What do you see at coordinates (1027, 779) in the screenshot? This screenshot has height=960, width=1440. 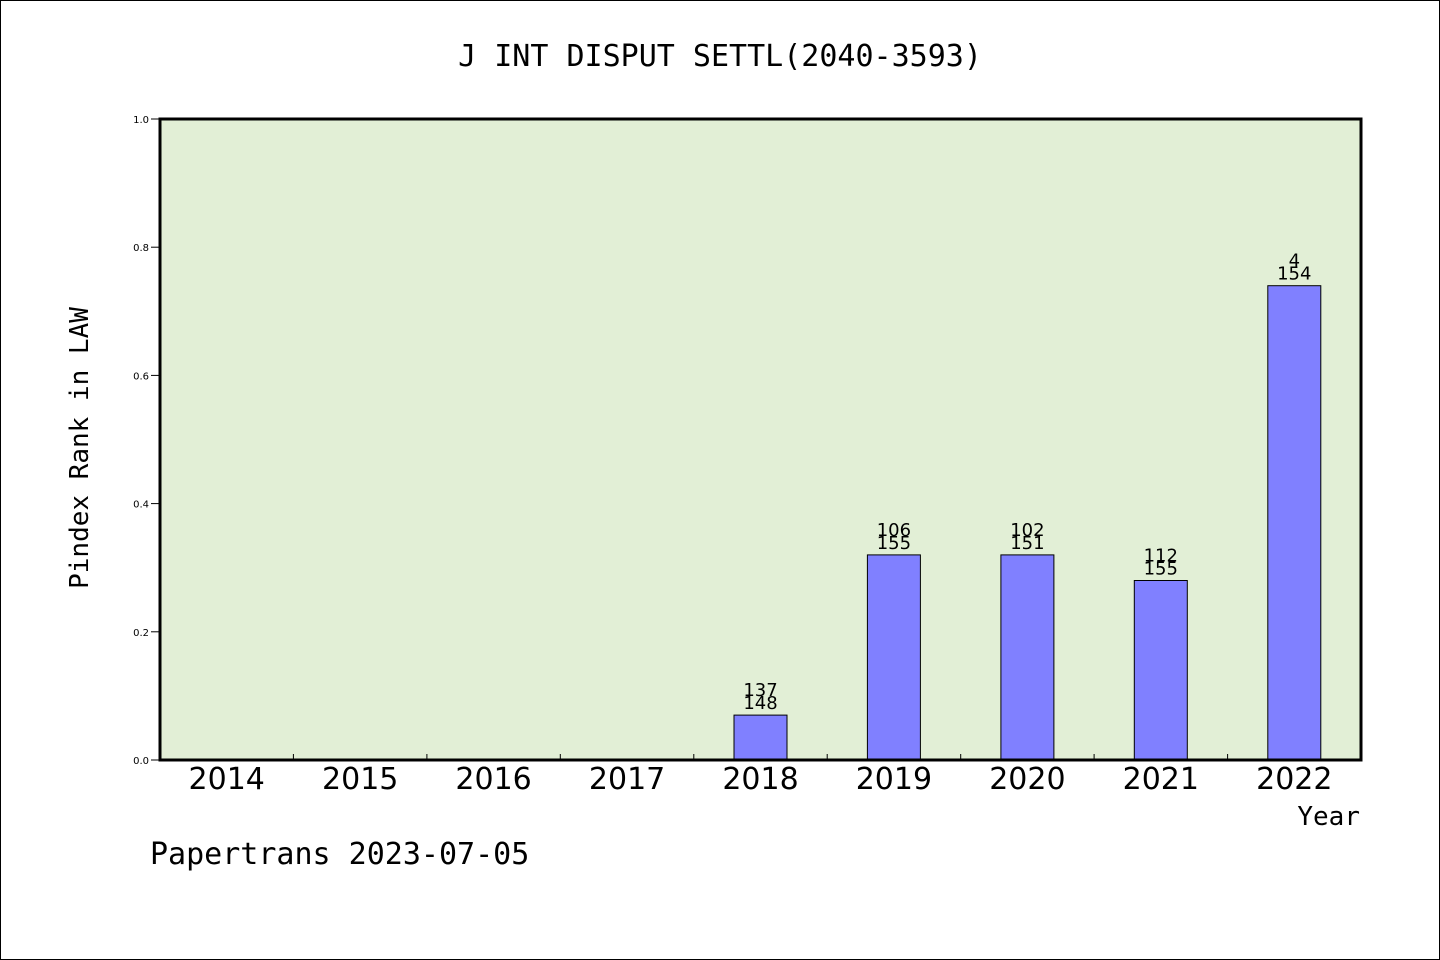 I see `x-tick-label-2020: 2020` at bounding box center [1027, 779].